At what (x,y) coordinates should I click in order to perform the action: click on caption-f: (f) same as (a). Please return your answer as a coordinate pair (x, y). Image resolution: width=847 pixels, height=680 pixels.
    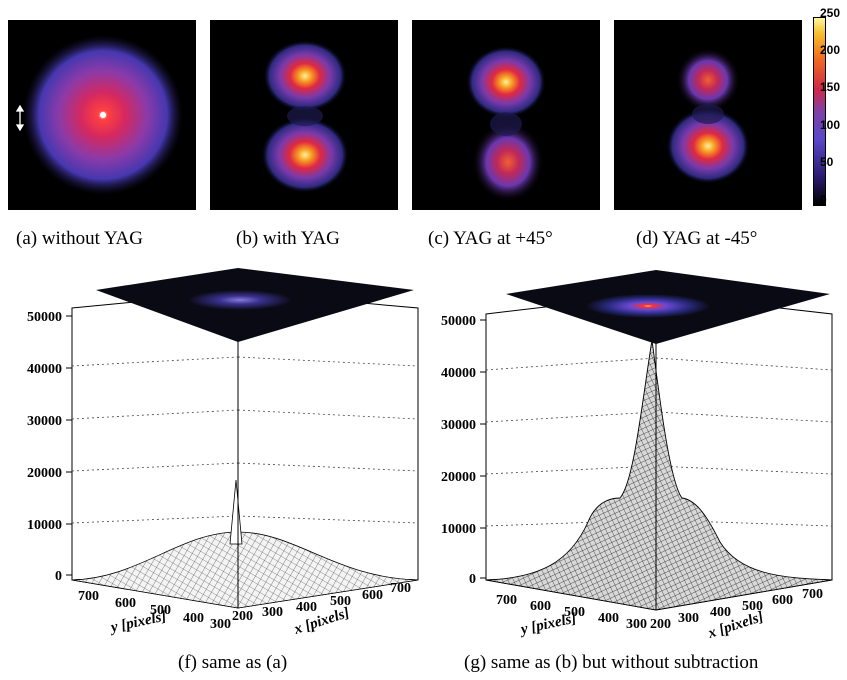
    Looking at the image, I should click on (233, 662).